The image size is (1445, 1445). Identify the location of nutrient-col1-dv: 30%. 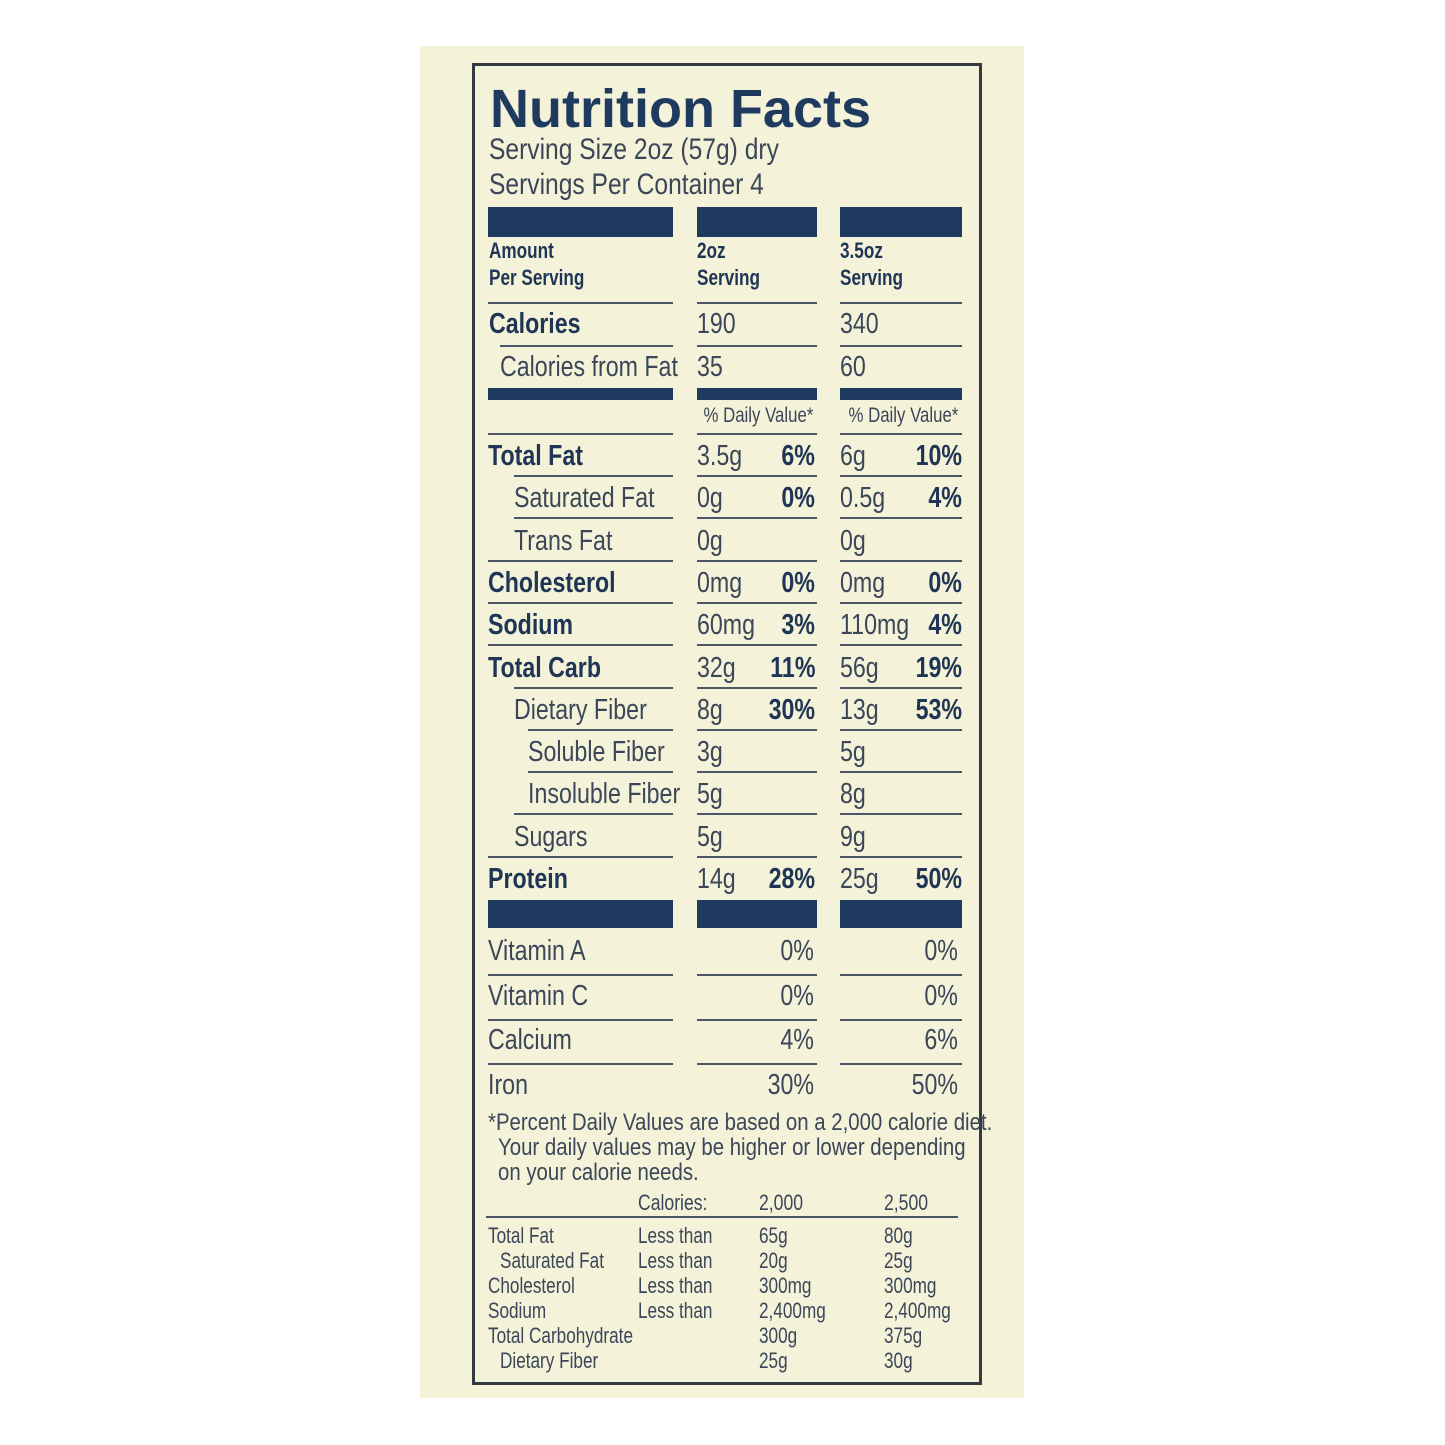
(791, 709).